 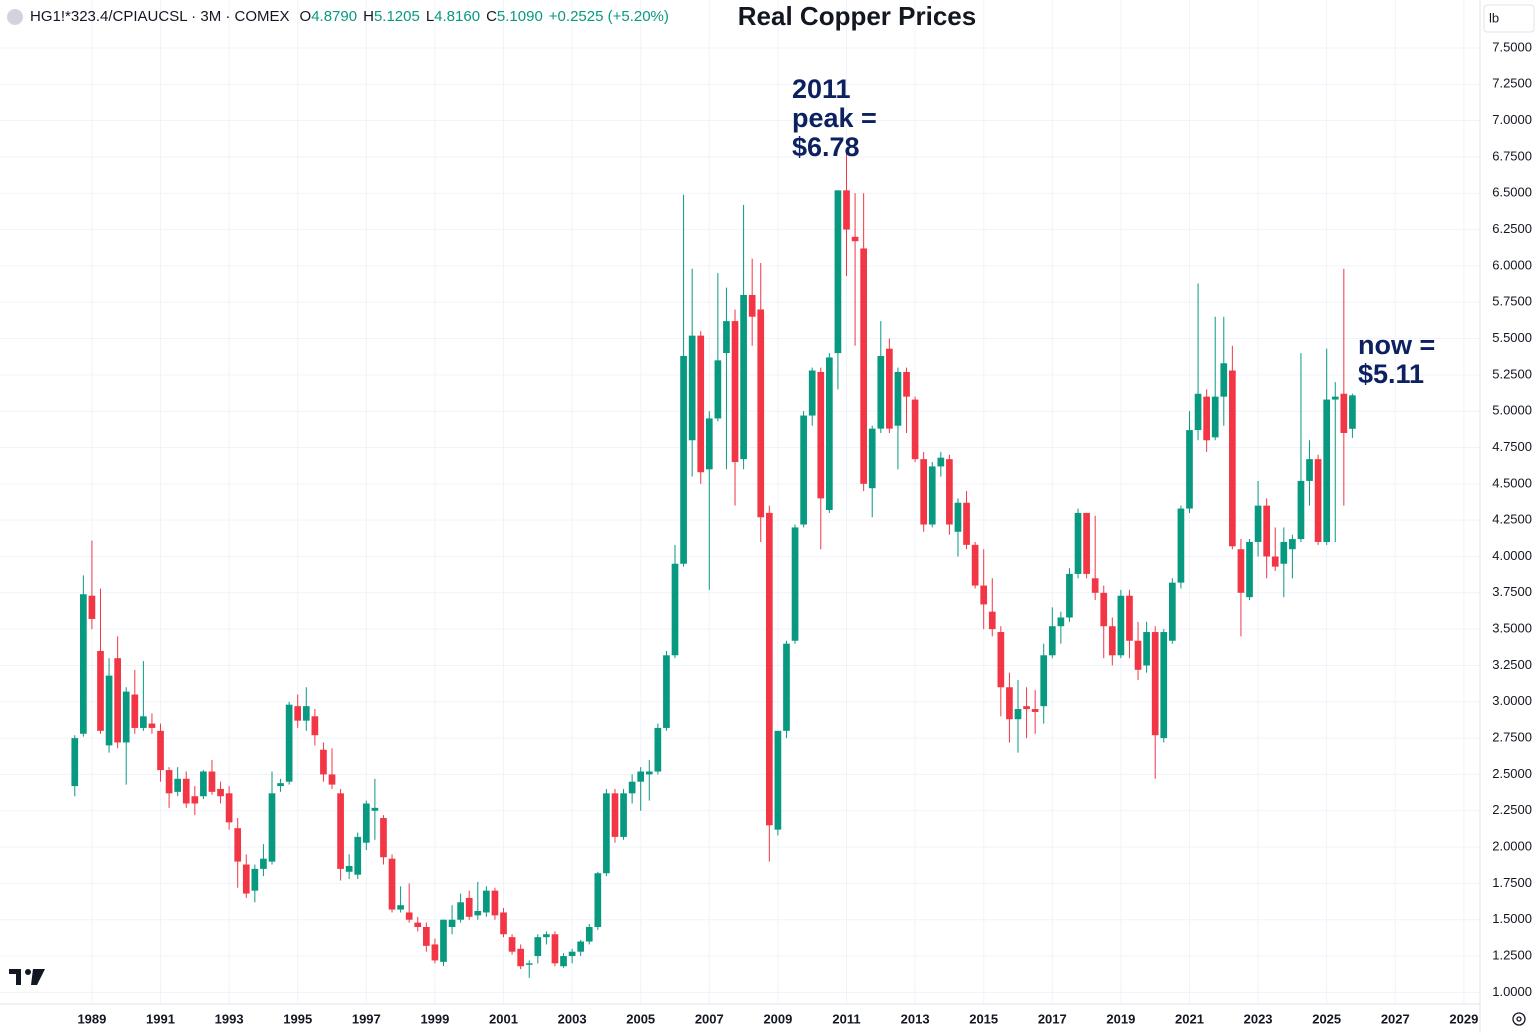 What do you see at coordinates (834, 118) in the screenshot?
I see `annotation-line: peak =` at bounding box center [834, 118].